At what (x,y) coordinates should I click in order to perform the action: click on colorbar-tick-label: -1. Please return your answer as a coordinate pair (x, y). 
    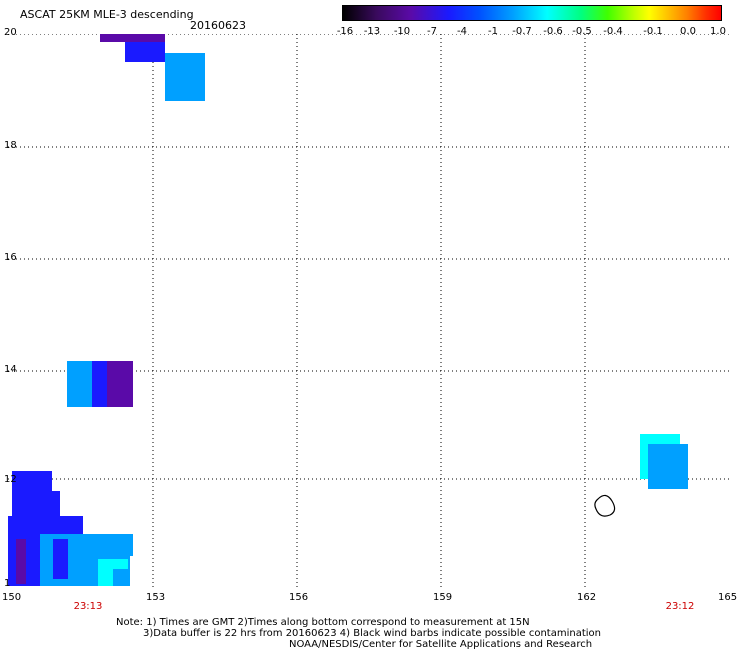
    Looking at the image, I should click on (493, 31).